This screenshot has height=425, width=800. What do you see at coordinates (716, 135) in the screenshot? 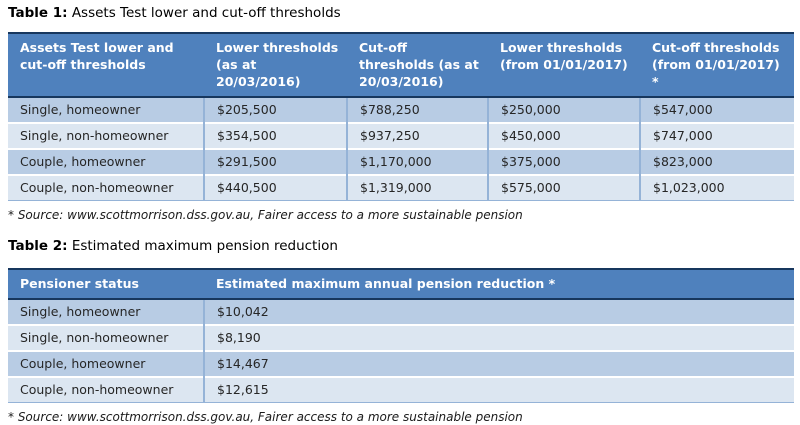
I see `value-cell: $747,000` at bounding box center [716, 135].